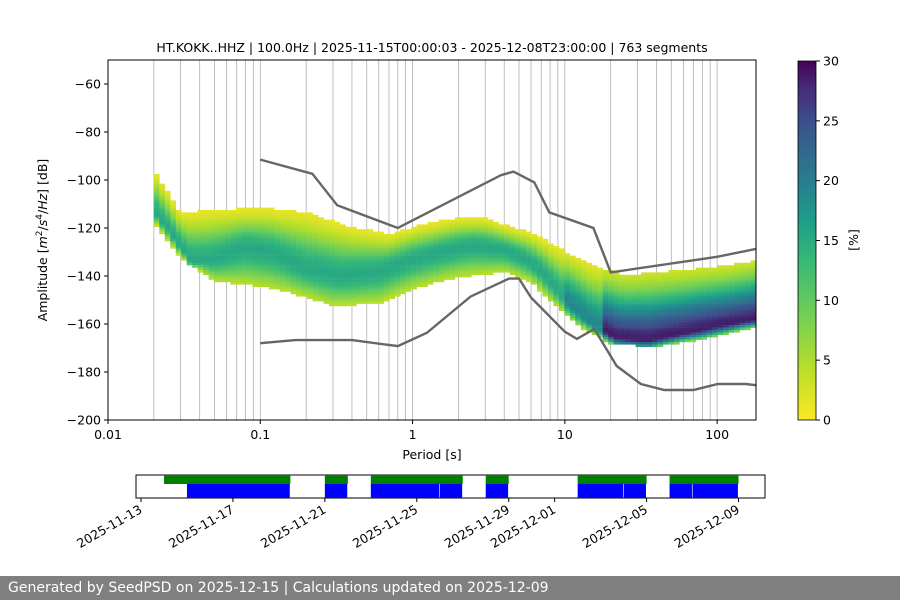  Describe the element at coordinates (385, 526) in the screenshot. I see `date-tick-label: 2025-11-25` at that location.